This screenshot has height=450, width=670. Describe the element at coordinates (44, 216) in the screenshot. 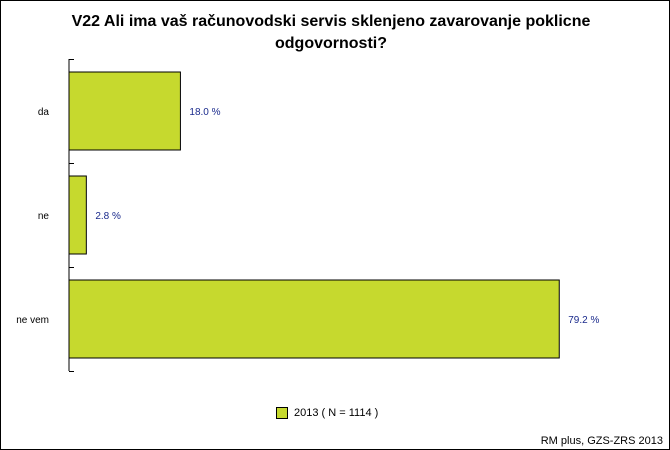

I see `category-label: ne` at that location.